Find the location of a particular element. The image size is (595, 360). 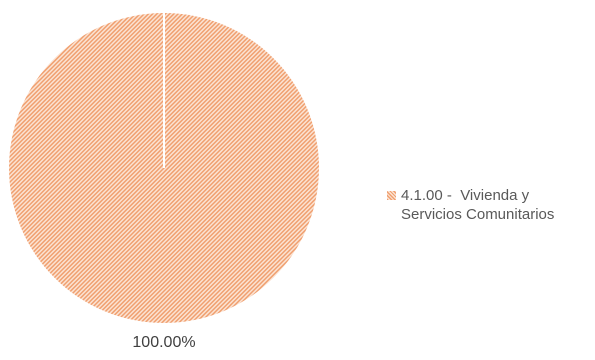

legend-swatch is located at coordinates (391, 195).